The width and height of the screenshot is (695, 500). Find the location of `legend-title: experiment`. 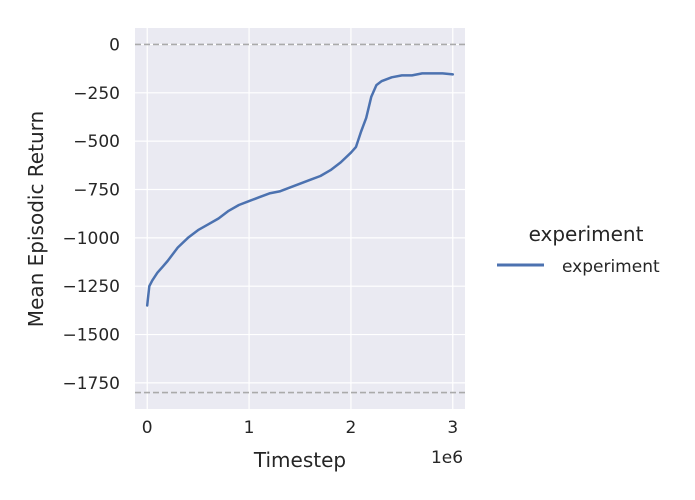

legend-title: experiment is located at coordinates (586, 234).